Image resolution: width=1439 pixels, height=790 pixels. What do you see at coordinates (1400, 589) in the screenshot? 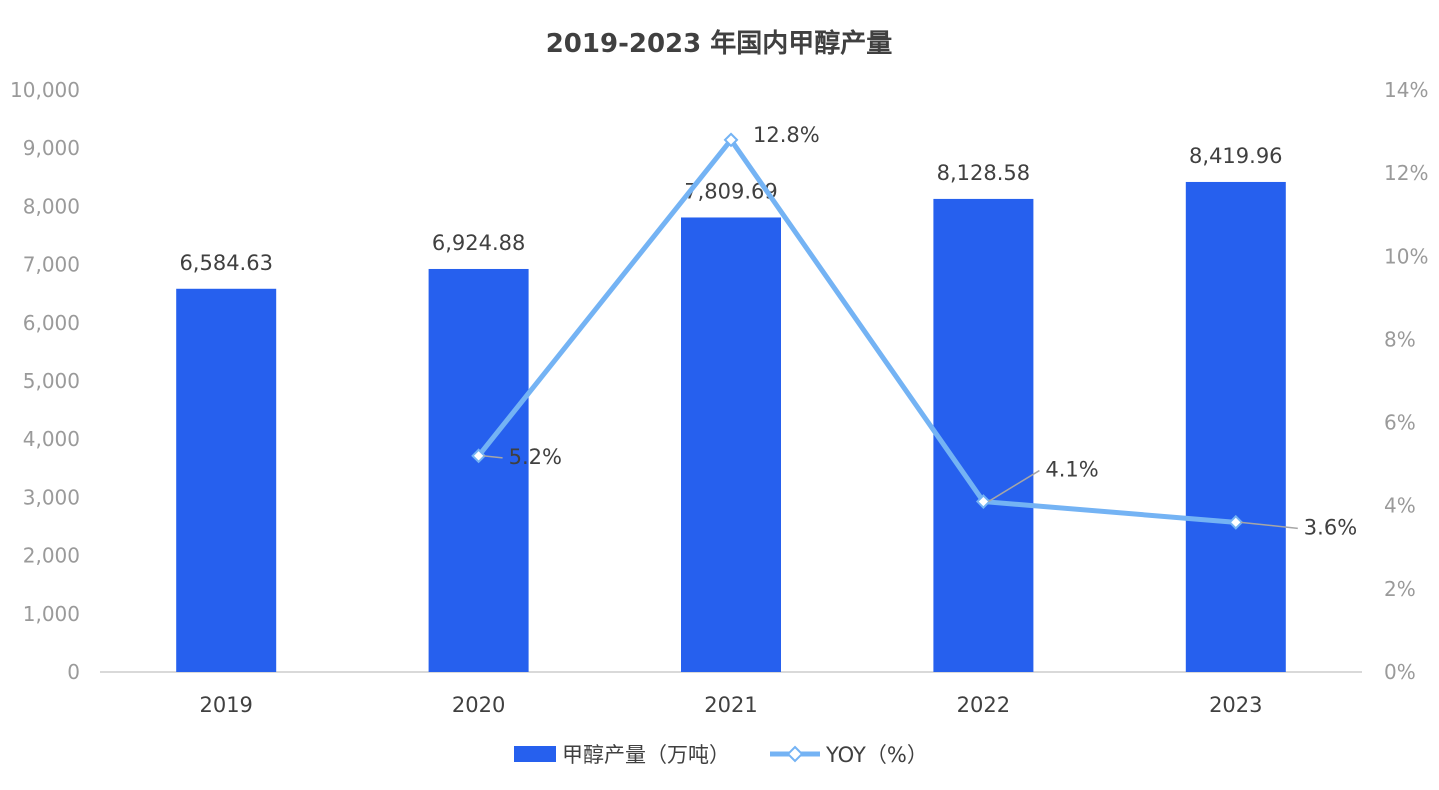
I see `right-axis-tick-label: 2%` at bounding box center [1400, 589].